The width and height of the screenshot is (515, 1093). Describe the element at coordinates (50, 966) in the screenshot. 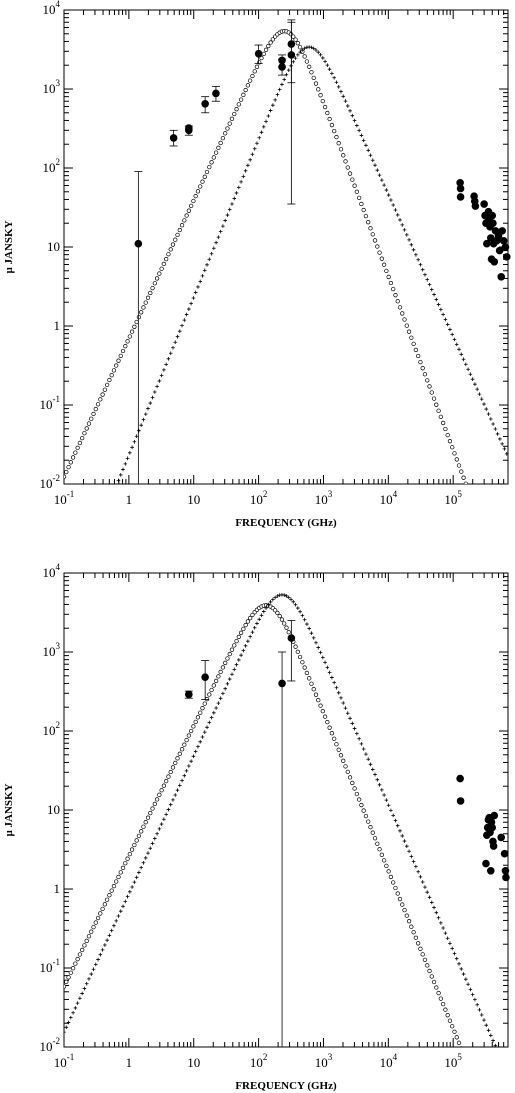

I see `y-tick-label: 10⁻¹` at that location.